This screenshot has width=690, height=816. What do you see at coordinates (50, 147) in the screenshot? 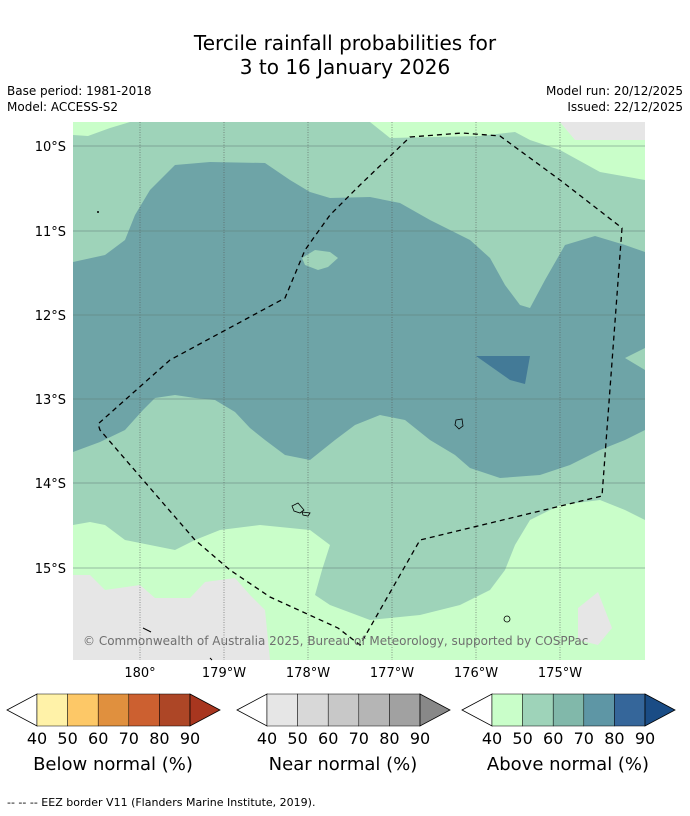
I see `lat-label: 10°S` at bounding box center [50, 147].